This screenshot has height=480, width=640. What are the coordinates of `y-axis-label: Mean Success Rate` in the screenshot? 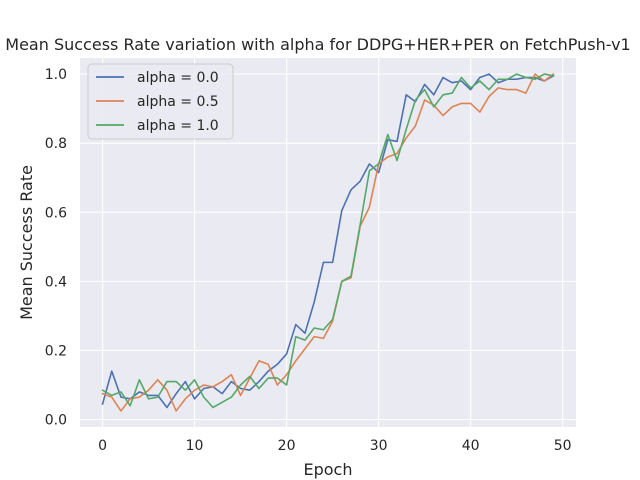 It's located at (26, 242).